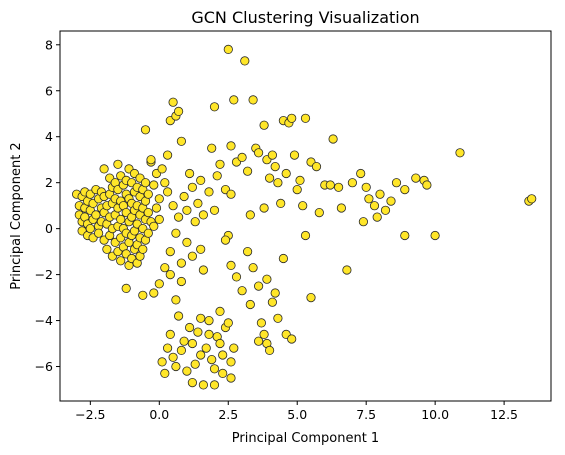 This screenshot has height=455, width=565. What do you see at coordinates (49, 228) in the screenshot?
I see `y-tick-label: 0` at bounding box center [49, 228].